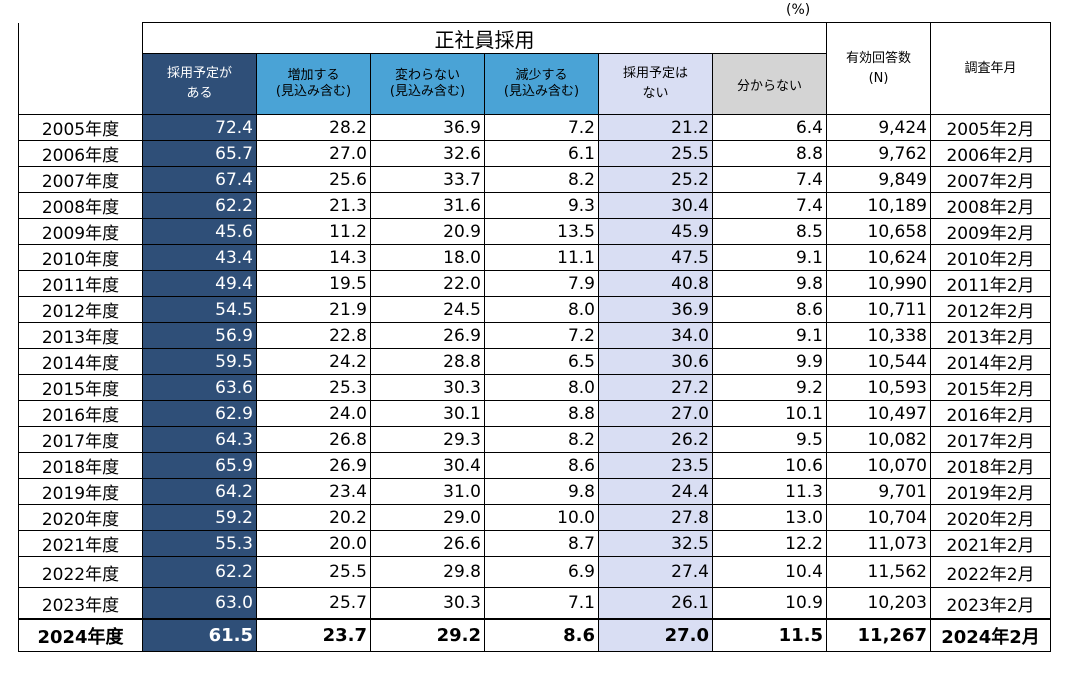 The width and height of the screenshot is (1078, 688). What do you see at coordinates (541, 603) in the screenshot?
I see `cell-decrease: 7.1` at bounding box center [541, 603].